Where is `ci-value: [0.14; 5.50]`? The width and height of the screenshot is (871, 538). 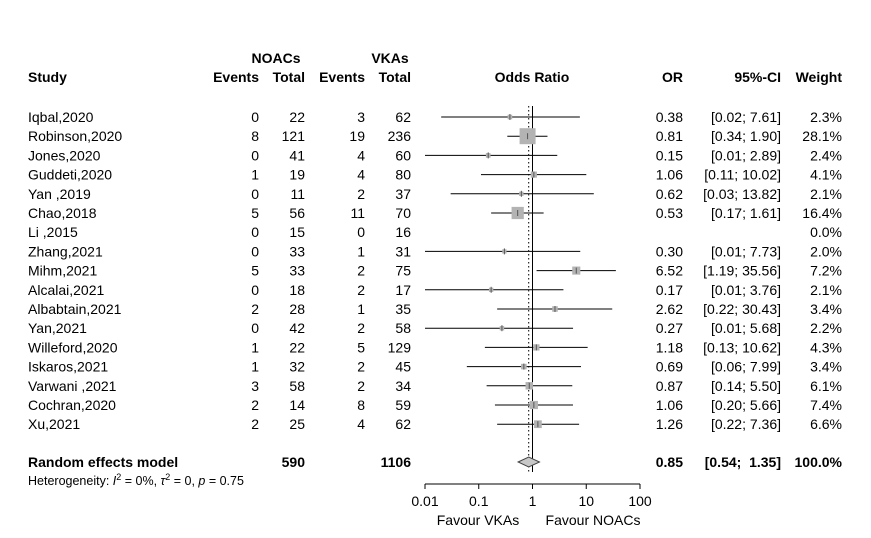 ci-value: [0.14; 5.50] is located at coordinates (746, 386).